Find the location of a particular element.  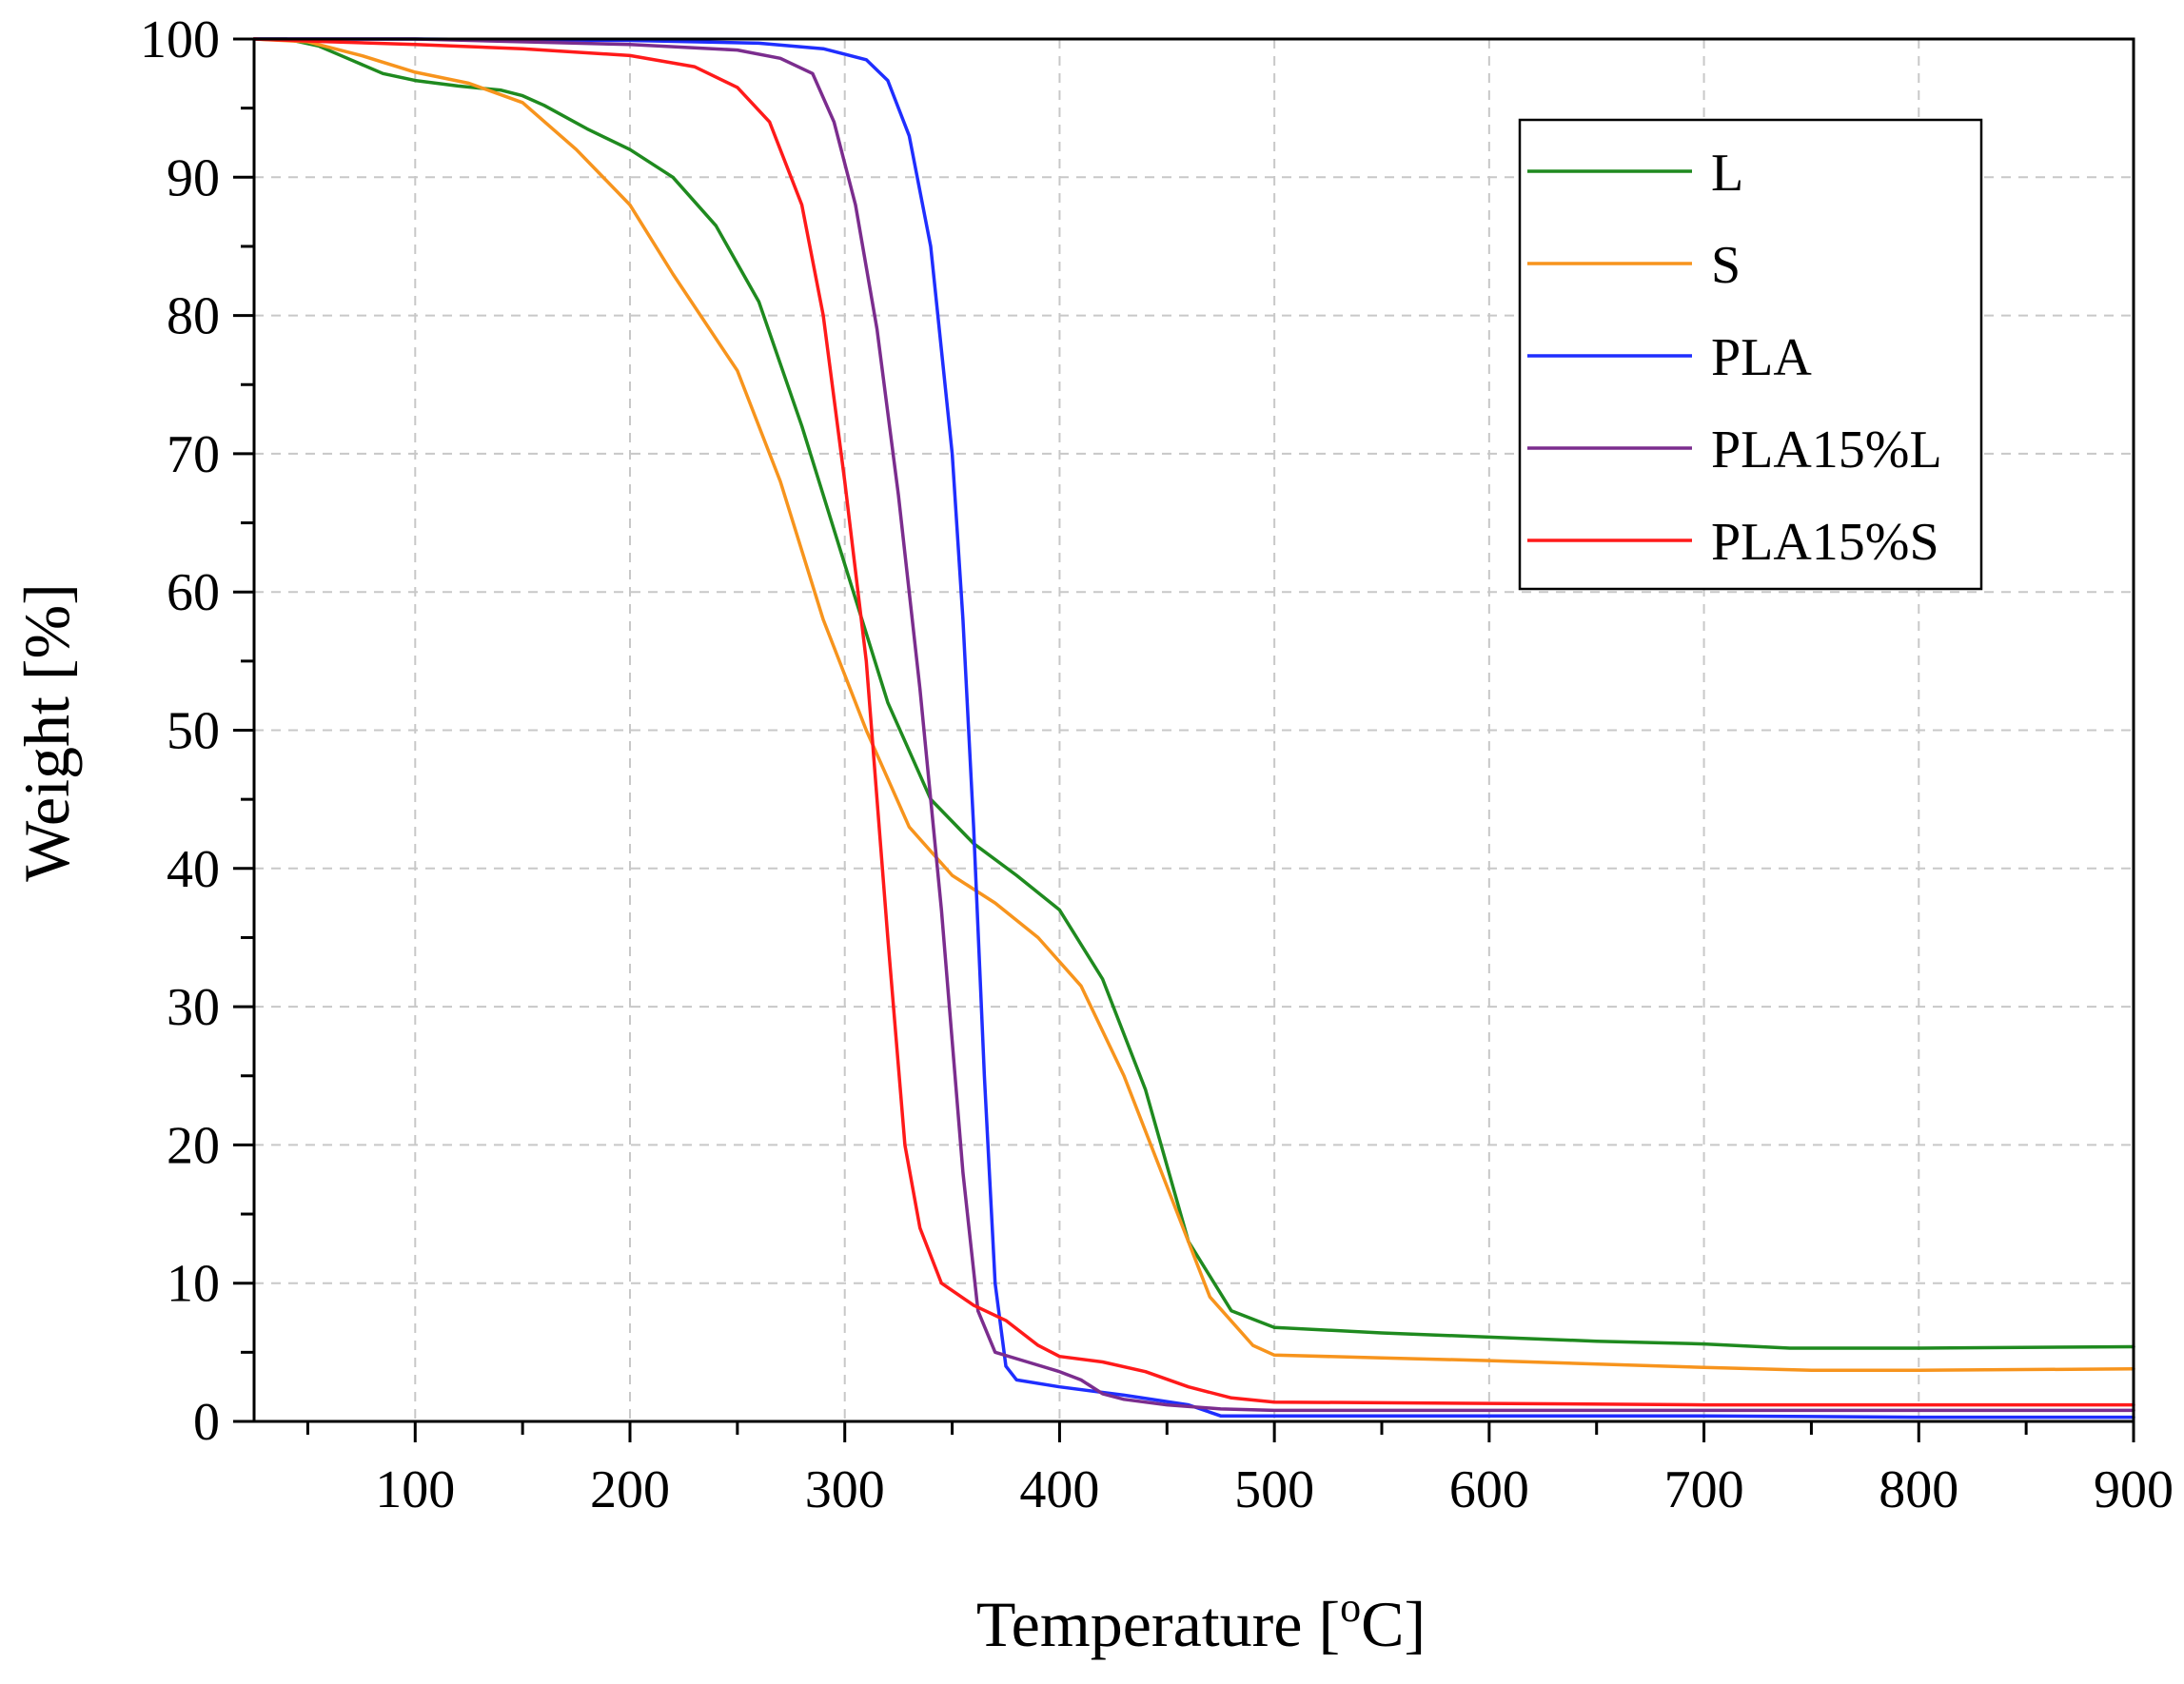

legend: LS PLA PLA15%L PLA15%S is located at coordinates (1750, 354).